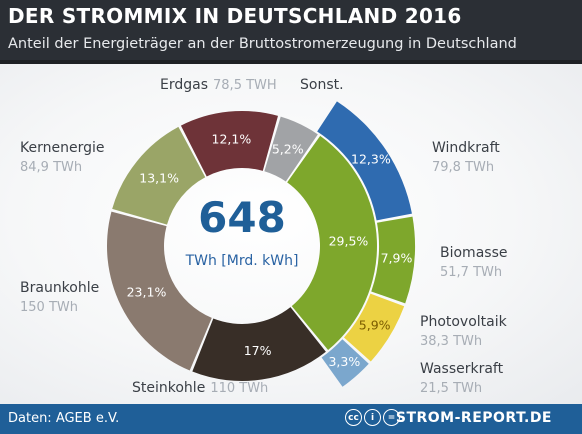  I want to click on label-name-windkraft: Windkraft, so click(466, 148).